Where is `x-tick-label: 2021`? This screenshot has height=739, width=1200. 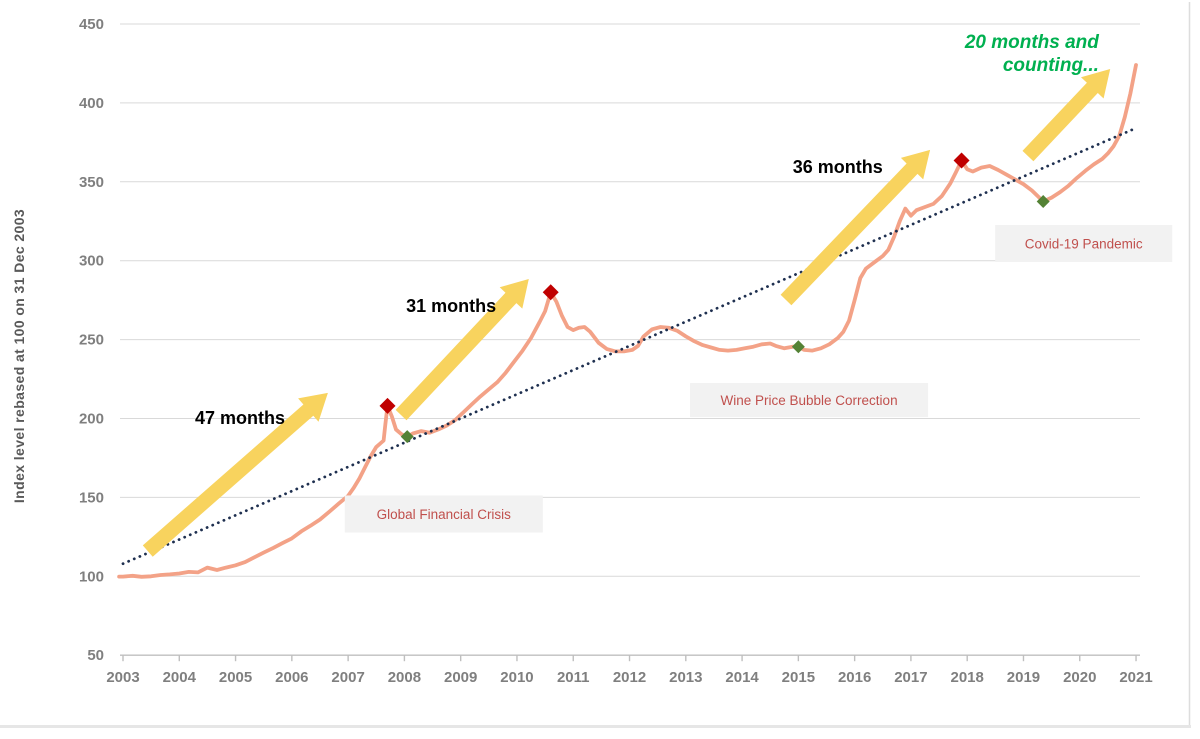
x-tick-label: 2021 is located at coordinates (1135, 677).